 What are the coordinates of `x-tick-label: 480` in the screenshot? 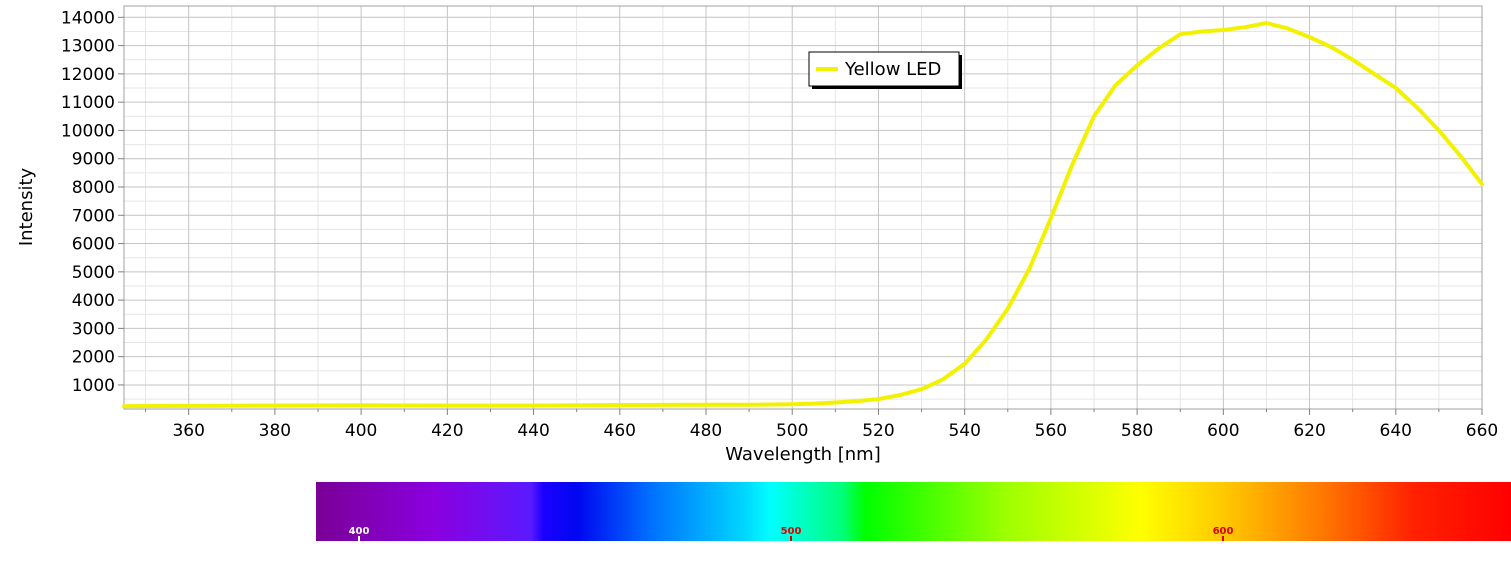 It's located at (706, 431).